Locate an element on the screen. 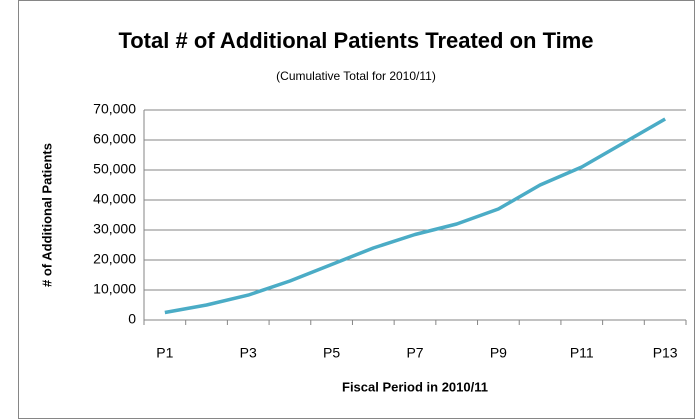  x-tick-label: P5 is located at coordinates (331, 353).